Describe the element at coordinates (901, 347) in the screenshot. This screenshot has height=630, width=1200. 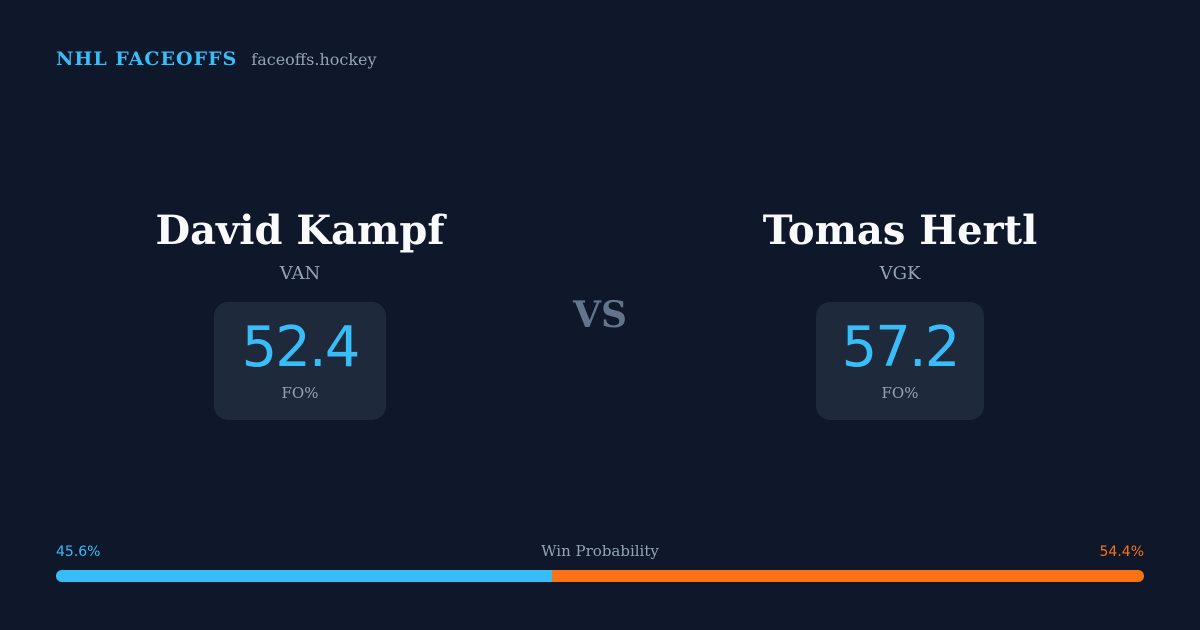
I see `player-right-fo-value: 57.2` at that location.